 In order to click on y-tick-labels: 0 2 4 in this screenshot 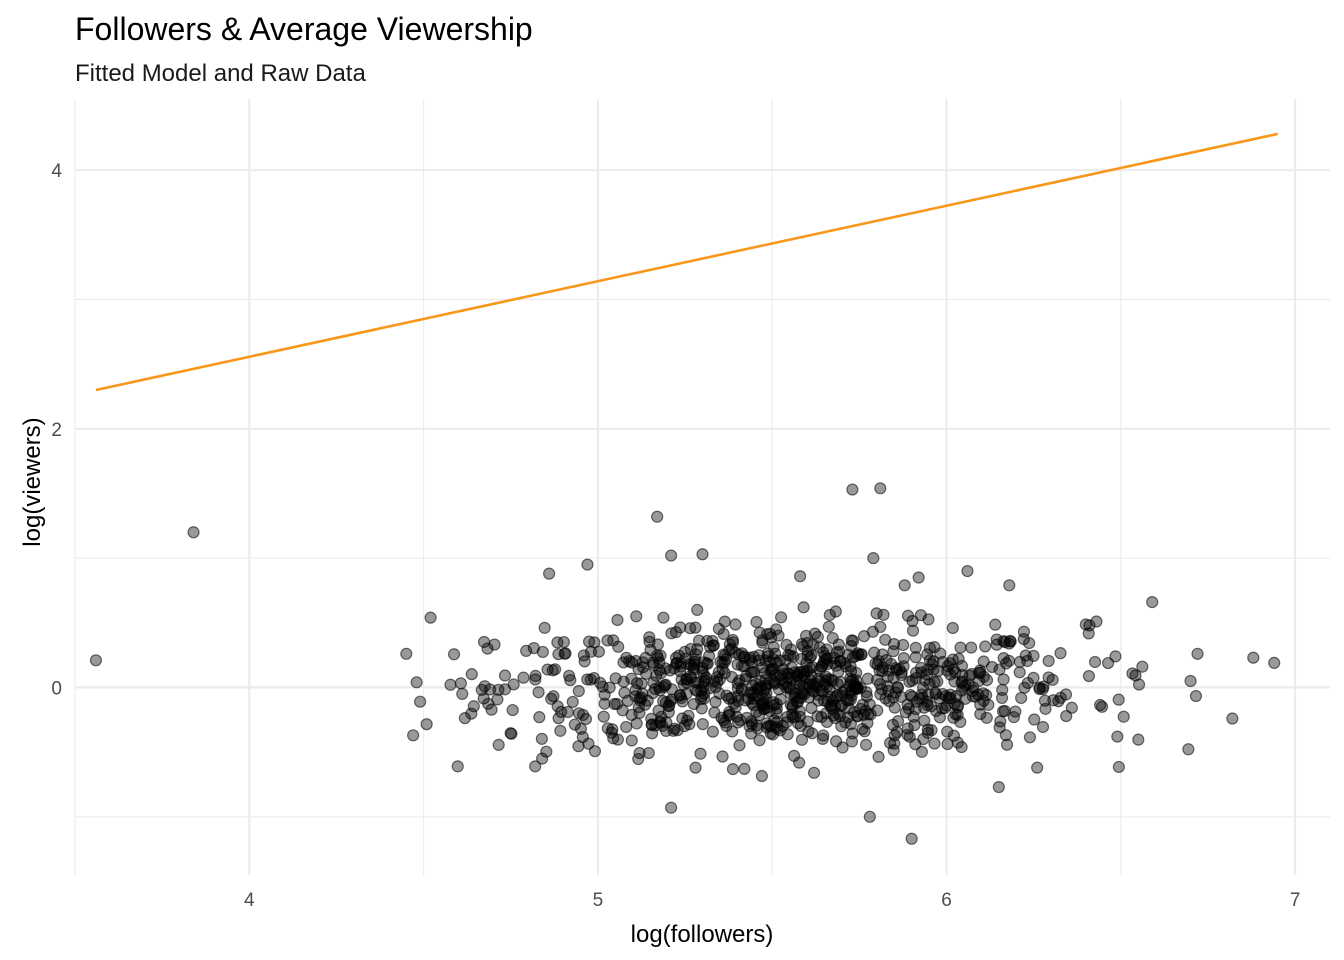, I will do `click(56, 430)`.